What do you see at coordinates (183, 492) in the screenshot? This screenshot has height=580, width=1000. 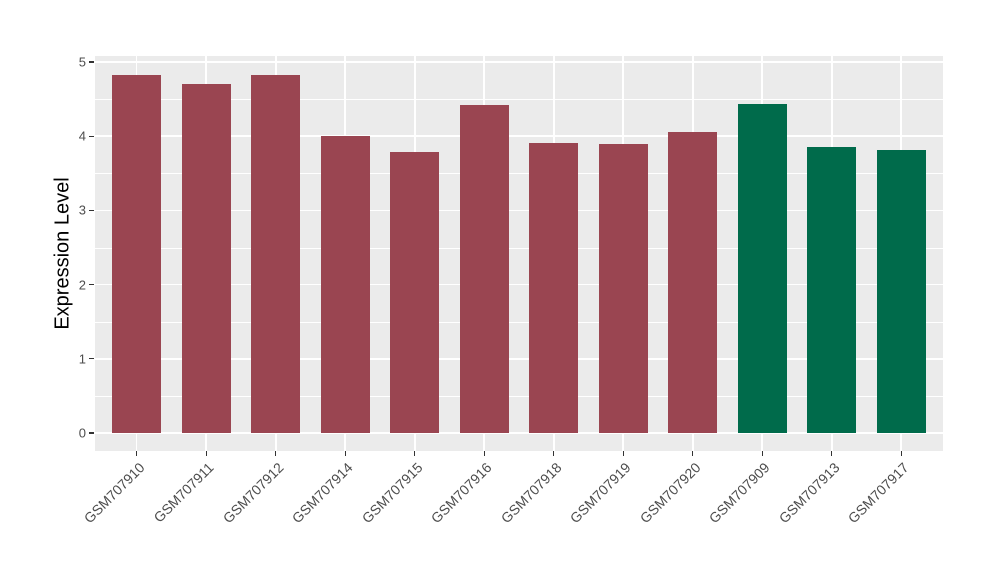 I see `x-tick-label: GSM707911` at bounding box center [183, 492].